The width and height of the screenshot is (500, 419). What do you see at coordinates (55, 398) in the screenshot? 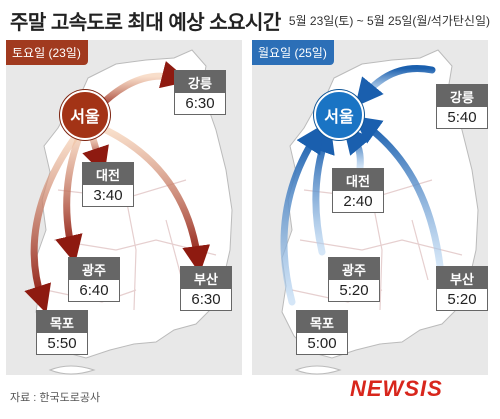
I see `source-credit: 자료 : 한국도로공사` at bounding box center [55, 398].